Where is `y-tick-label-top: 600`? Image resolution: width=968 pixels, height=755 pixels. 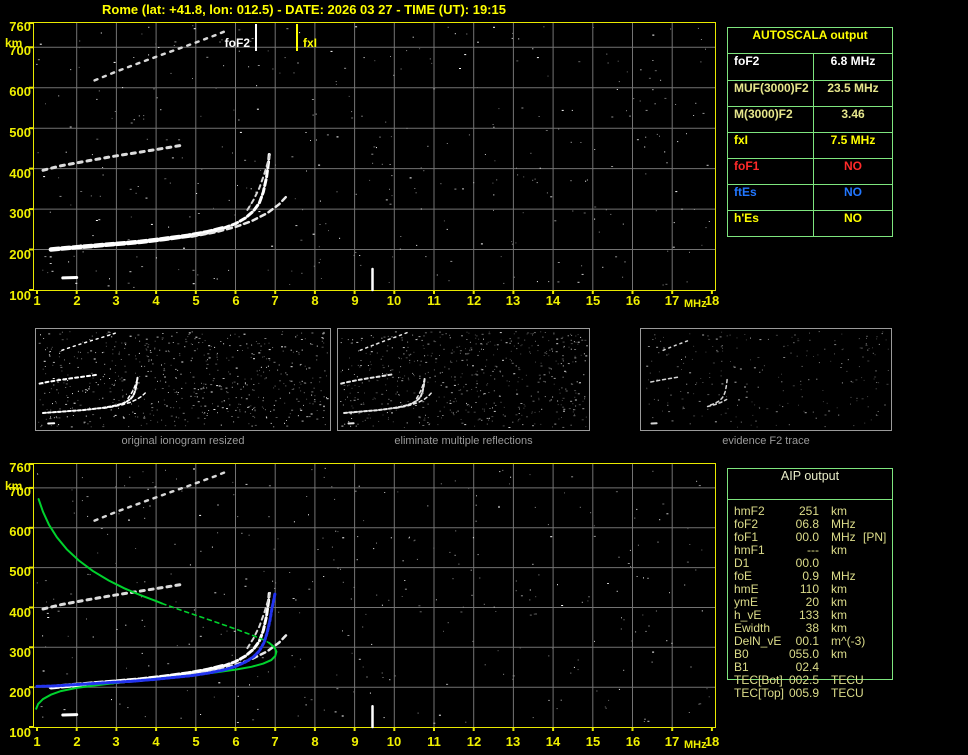 y-tick-label-top: 600 is located at coordinates (20, 91).